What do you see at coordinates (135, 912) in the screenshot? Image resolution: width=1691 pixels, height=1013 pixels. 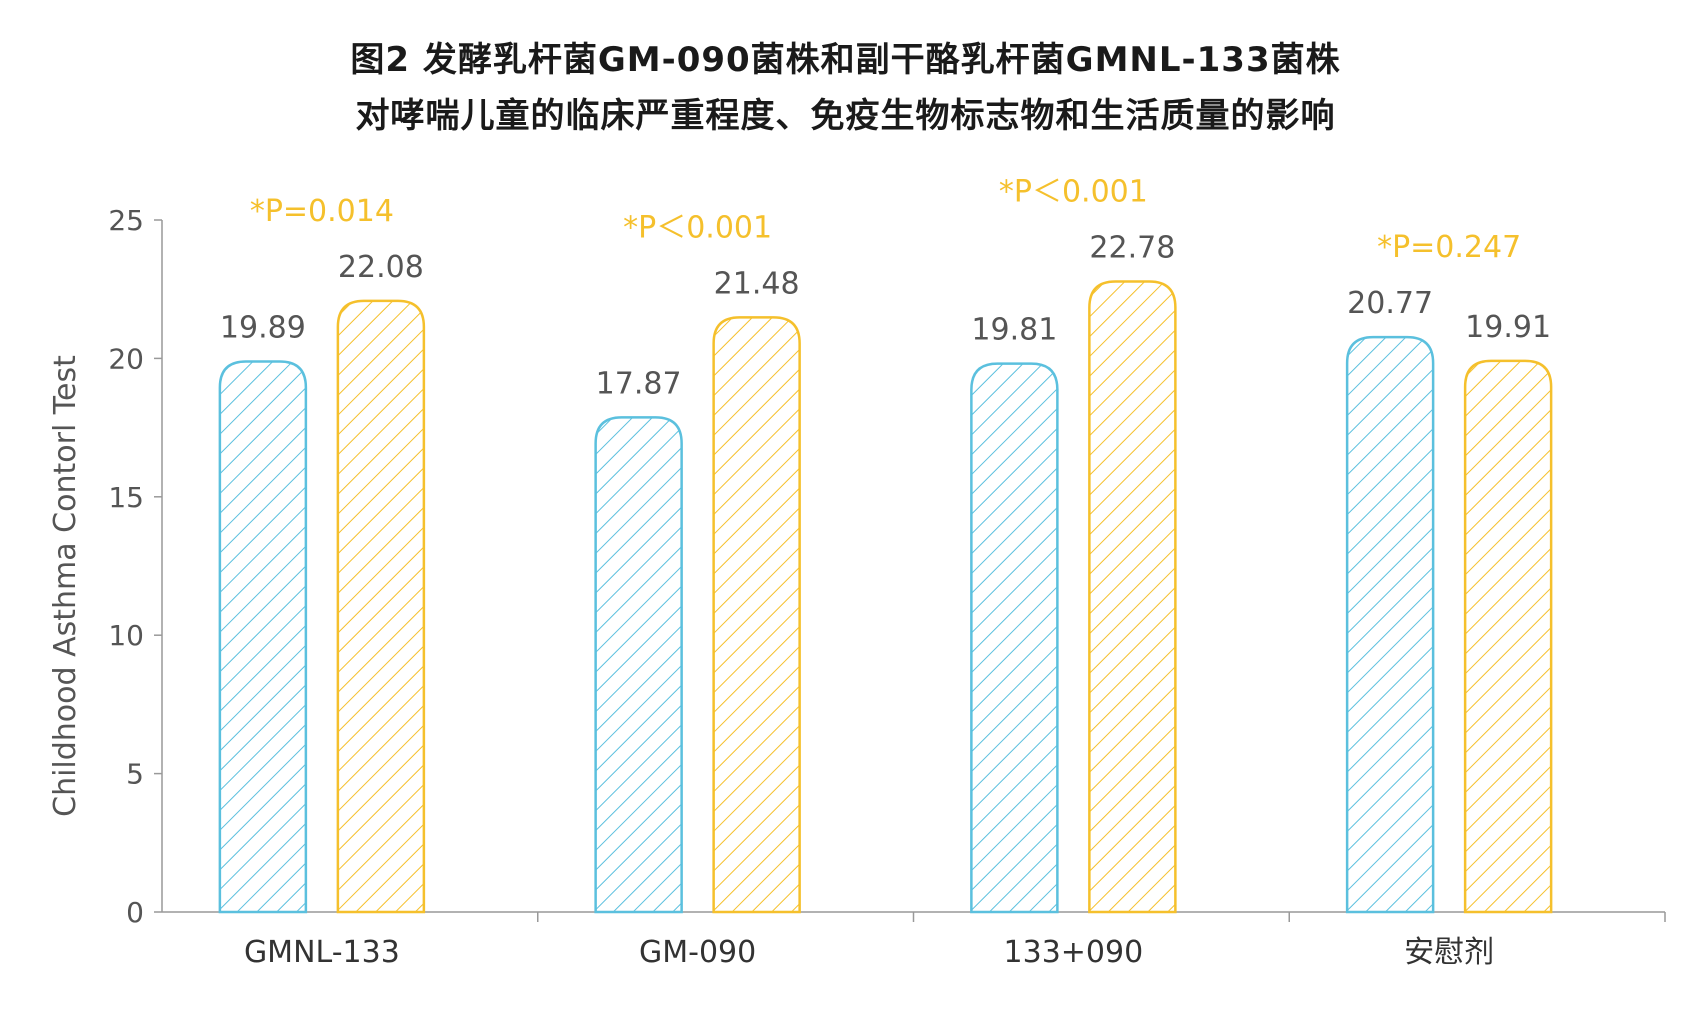 I see `y-tick-label: 0` at bounding box center [135, 912].